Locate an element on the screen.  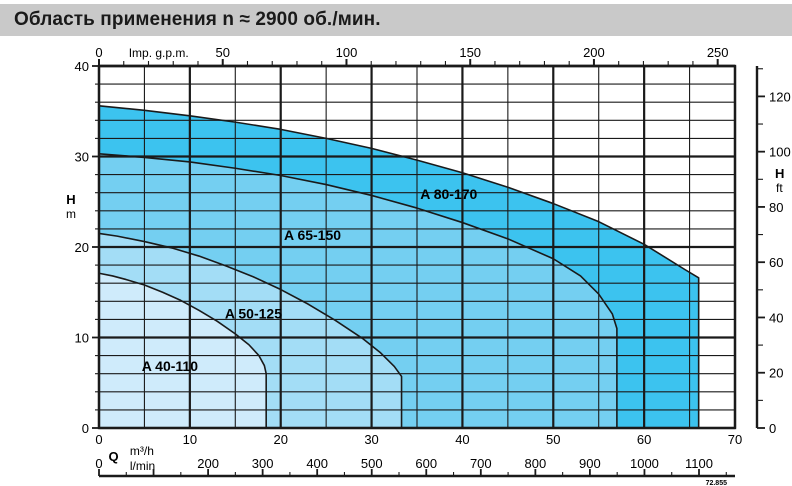
curve-label-a-80-170: A 80-170 is located at coordinates (448, 194).